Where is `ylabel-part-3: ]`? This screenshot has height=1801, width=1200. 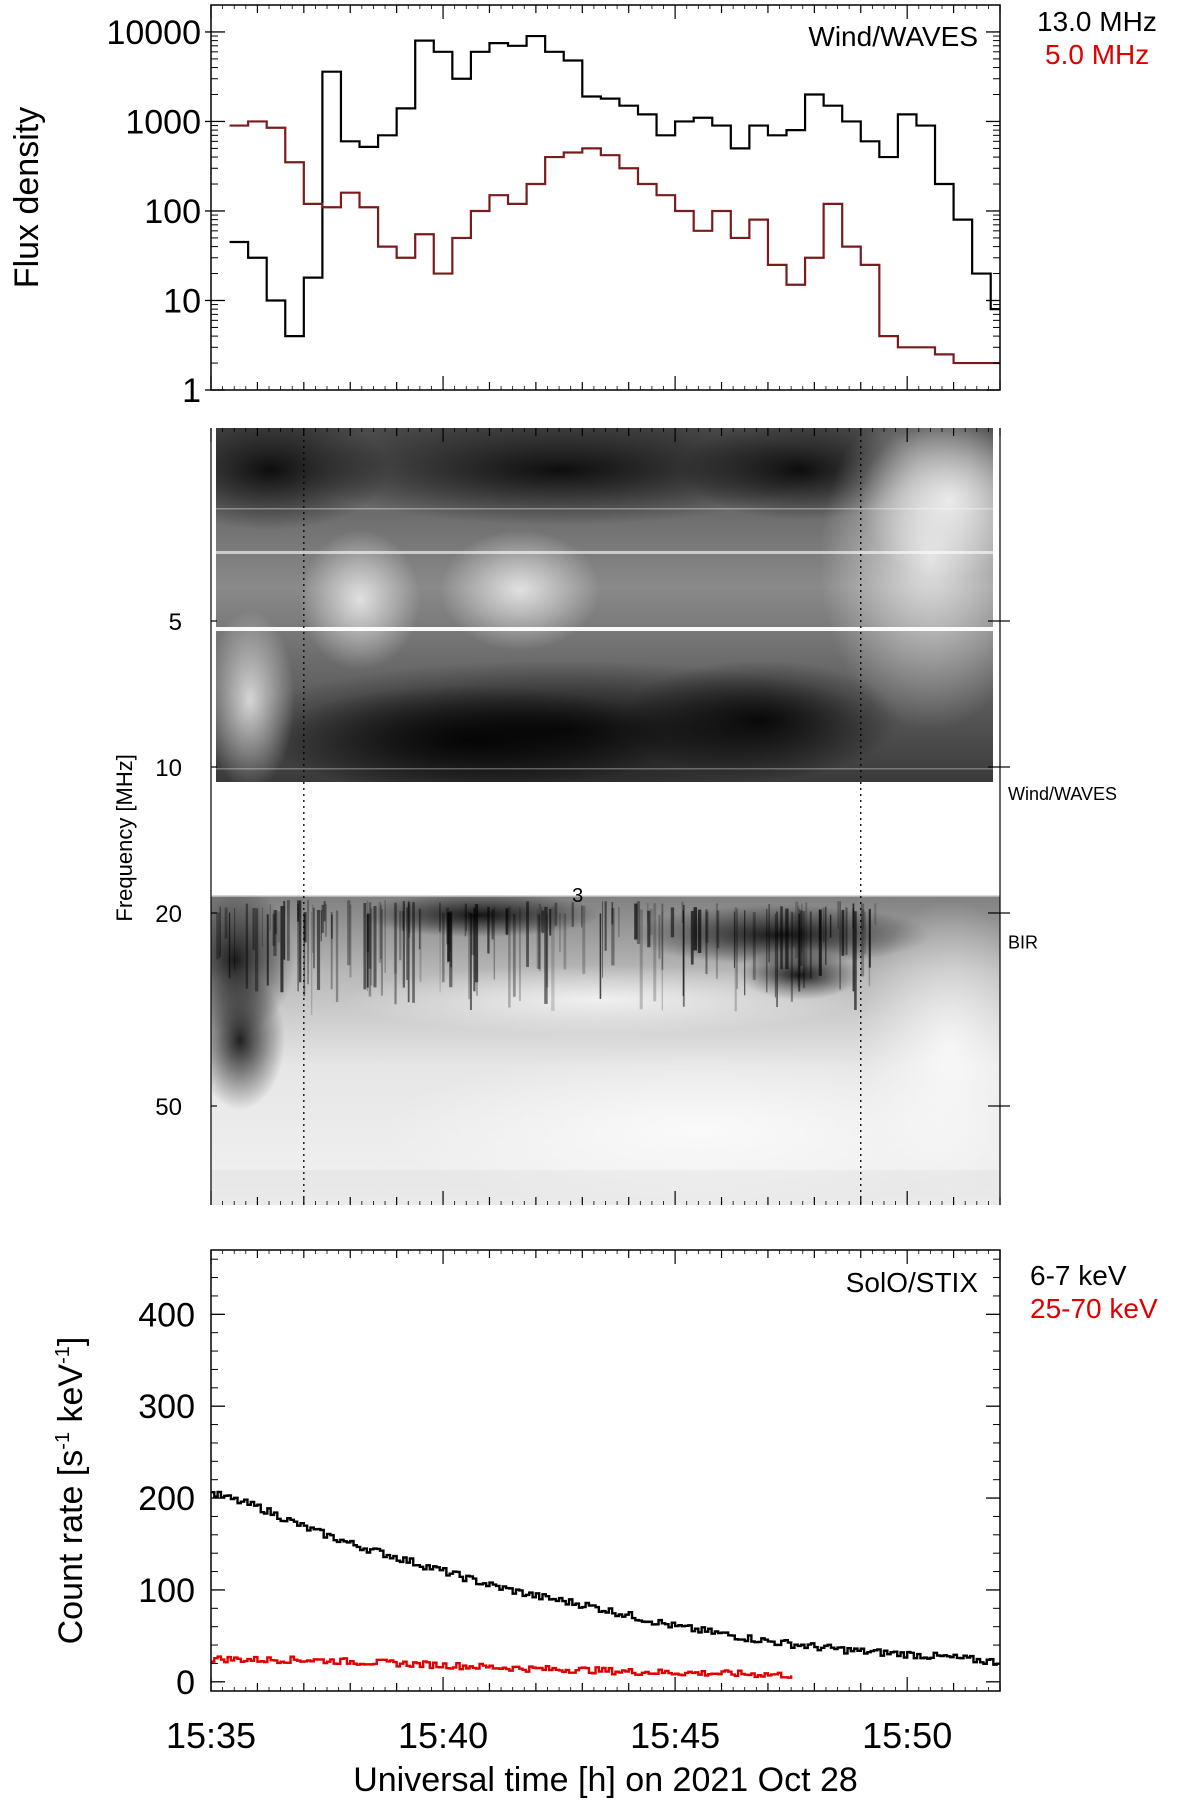
ylabel-part-3: ] is located at coordinates (71, 1341).